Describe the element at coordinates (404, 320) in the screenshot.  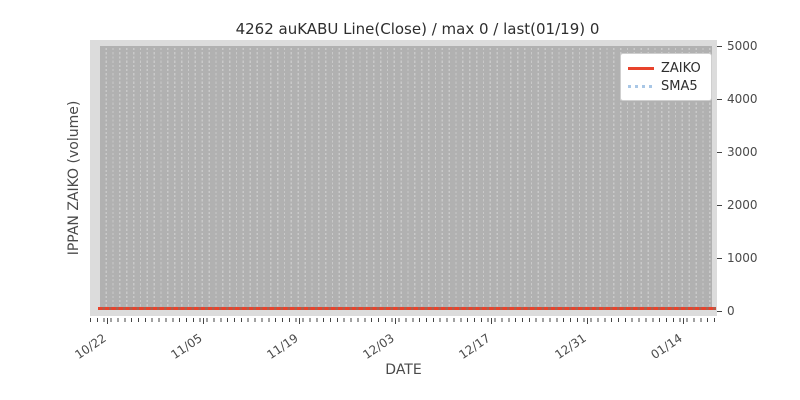
I see `x-axis-minor-ticks` at that location.